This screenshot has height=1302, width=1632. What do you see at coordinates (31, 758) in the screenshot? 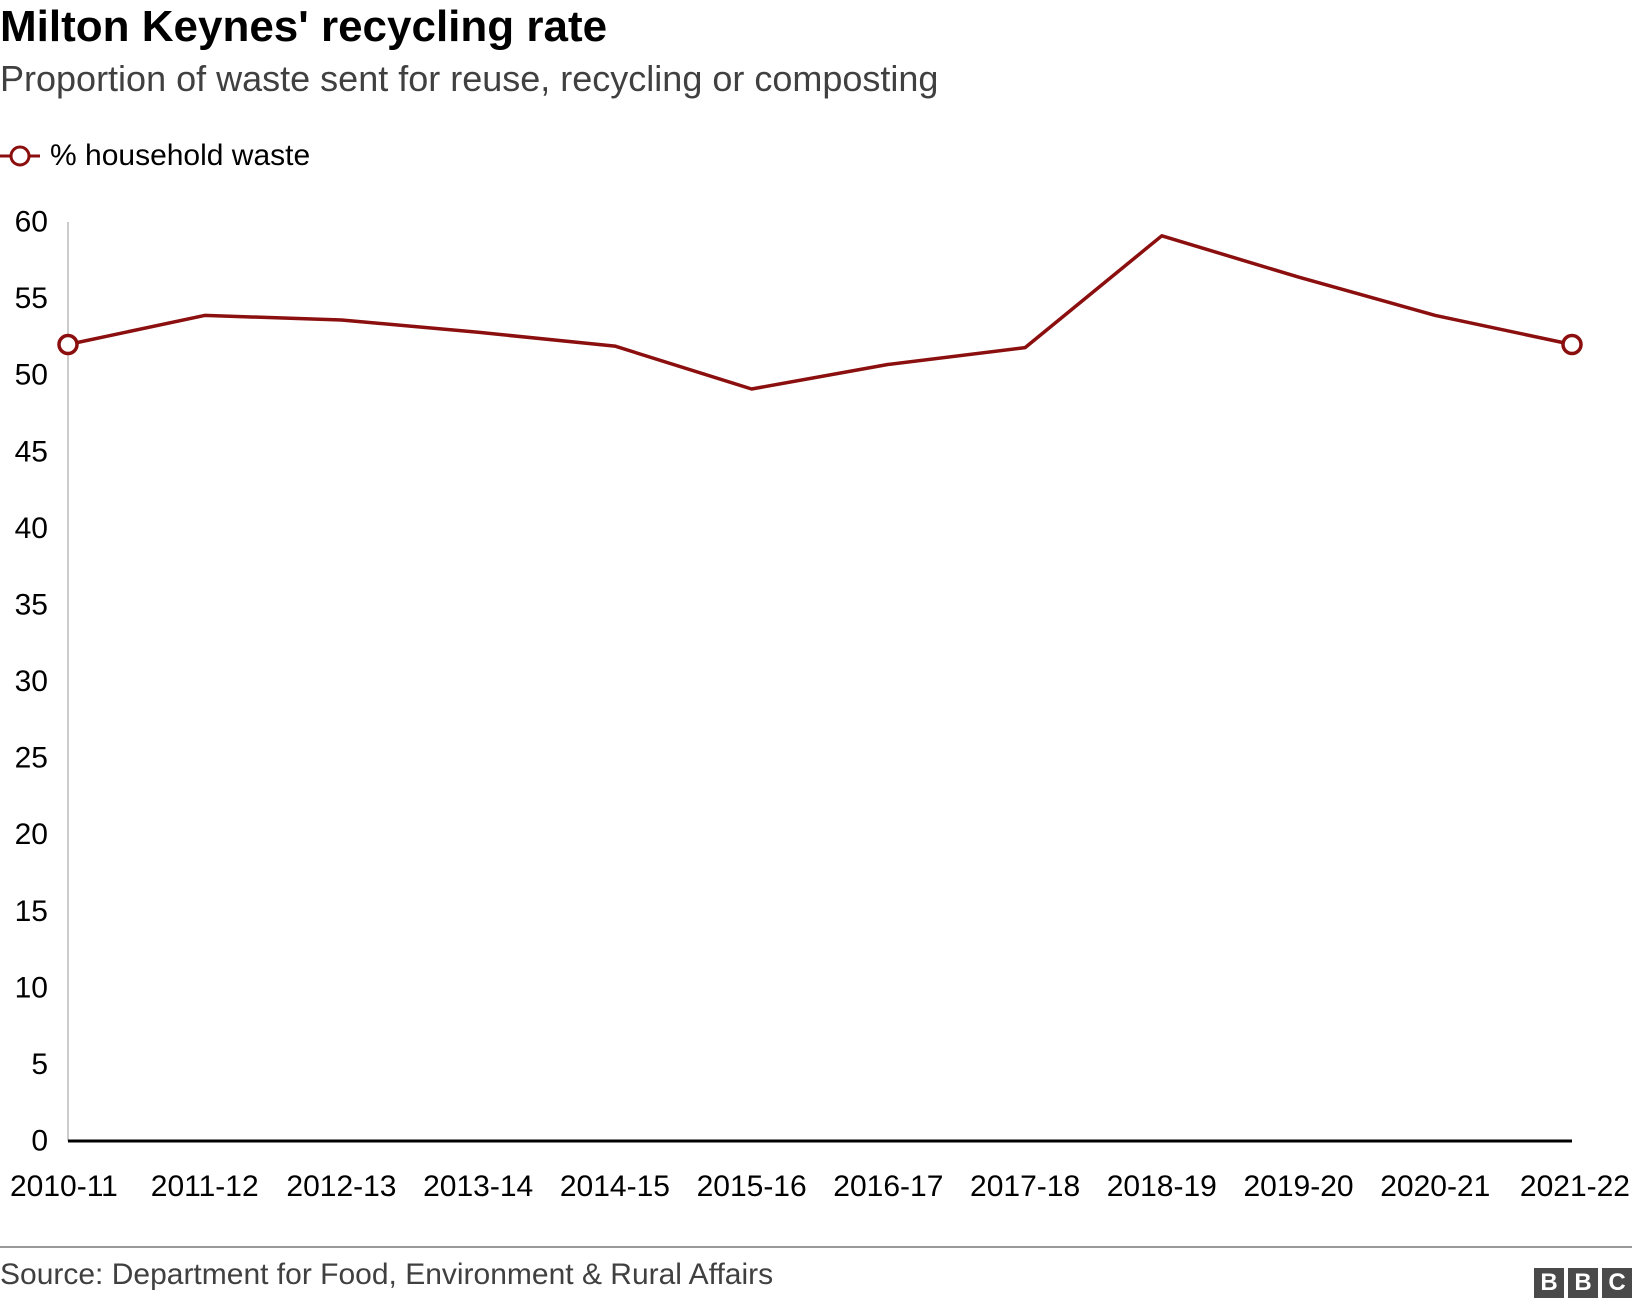
I see `y-tick-label: 25` at bounding box center [31, 758].